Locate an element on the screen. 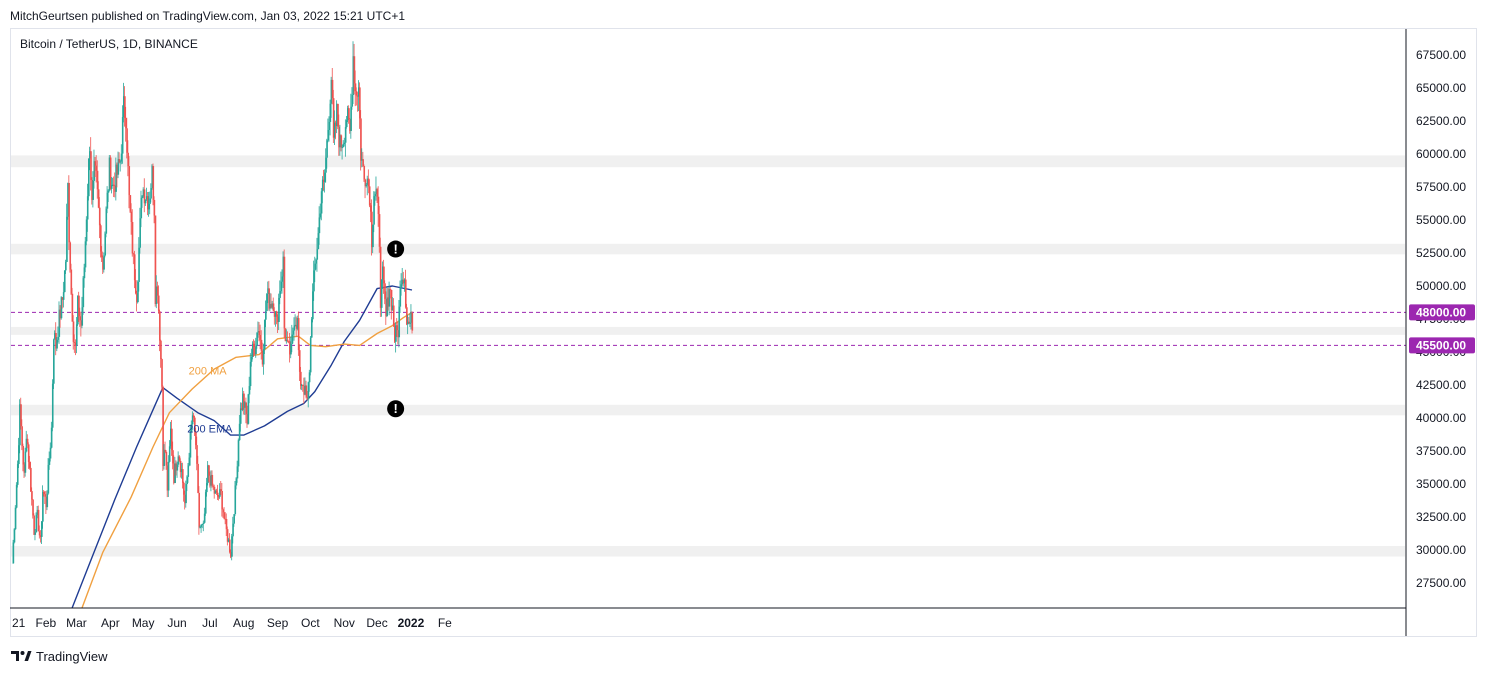  ma-200-label: 200 MA is located at coordinates (208, 371).